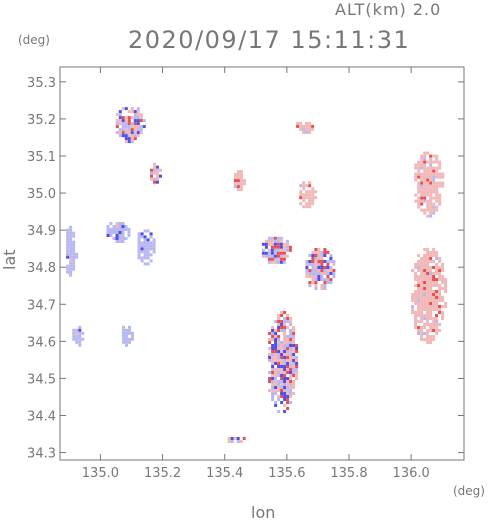 The height and width of the screenshot is (522, 491). Describe the element at coordinates (236, 440) in the screenshot. I see `echo-region` at that location.